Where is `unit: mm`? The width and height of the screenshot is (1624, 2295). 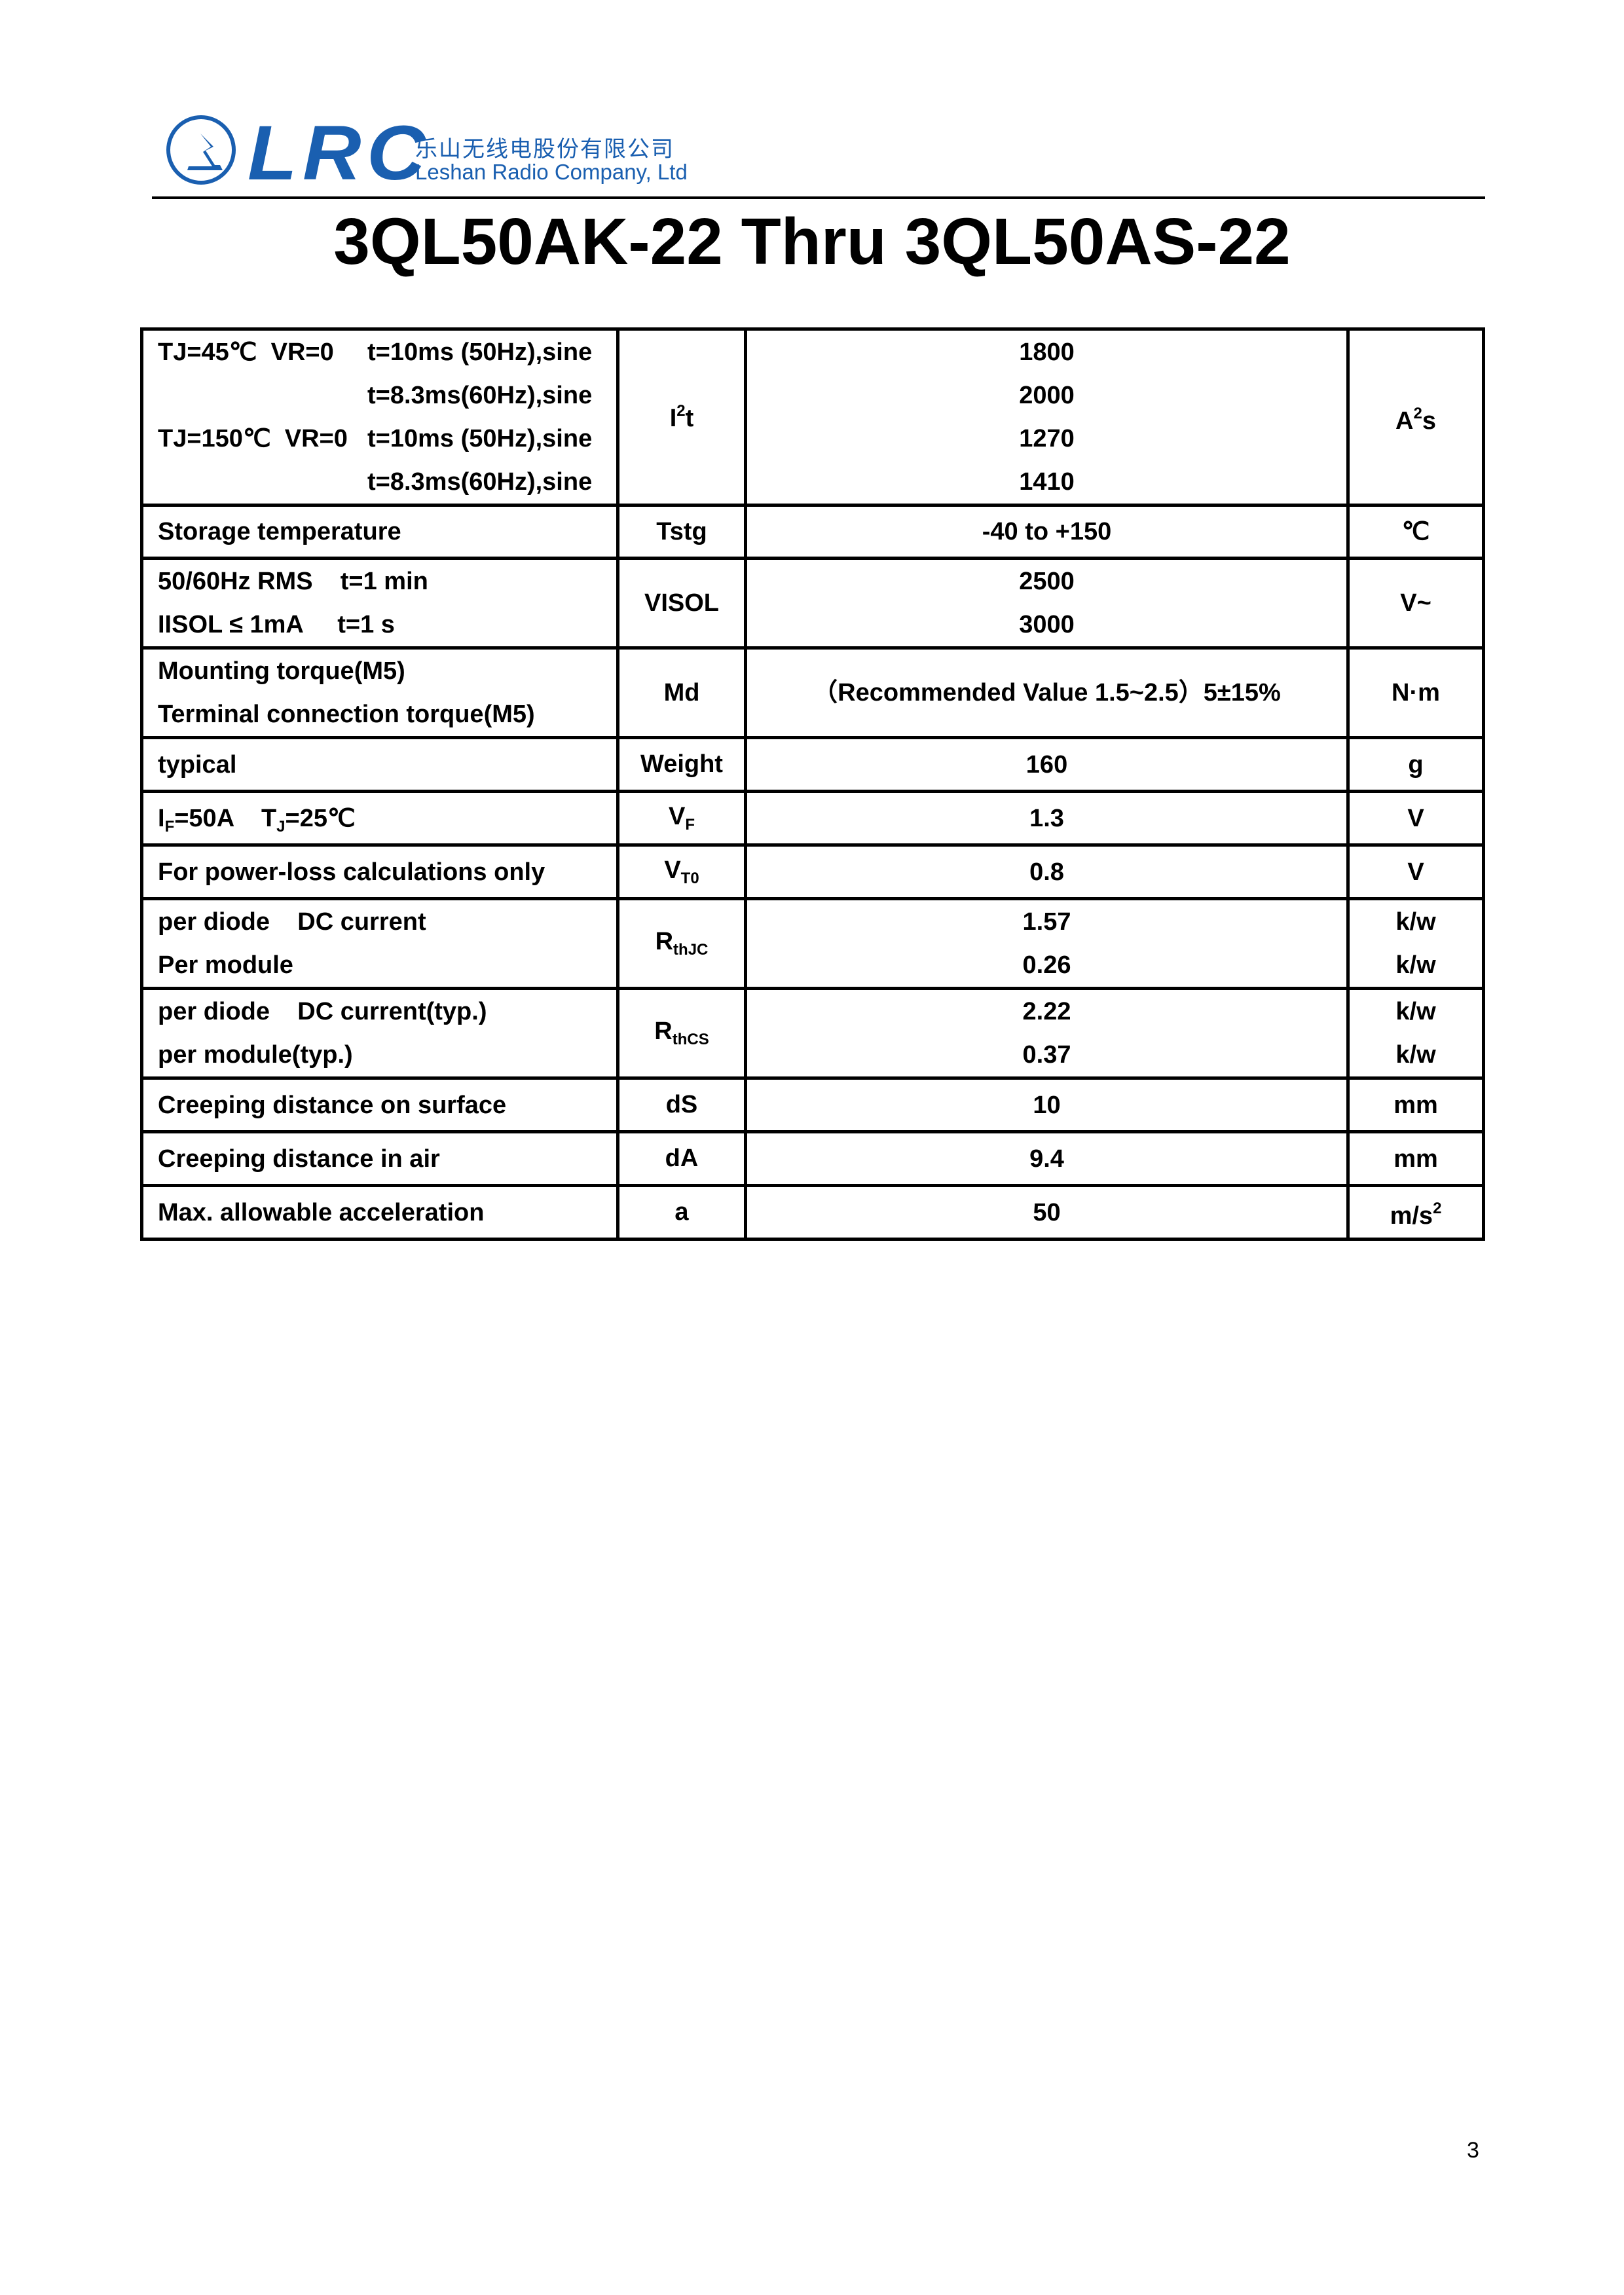 unit: mm is located at coordinates (1416, 1105).